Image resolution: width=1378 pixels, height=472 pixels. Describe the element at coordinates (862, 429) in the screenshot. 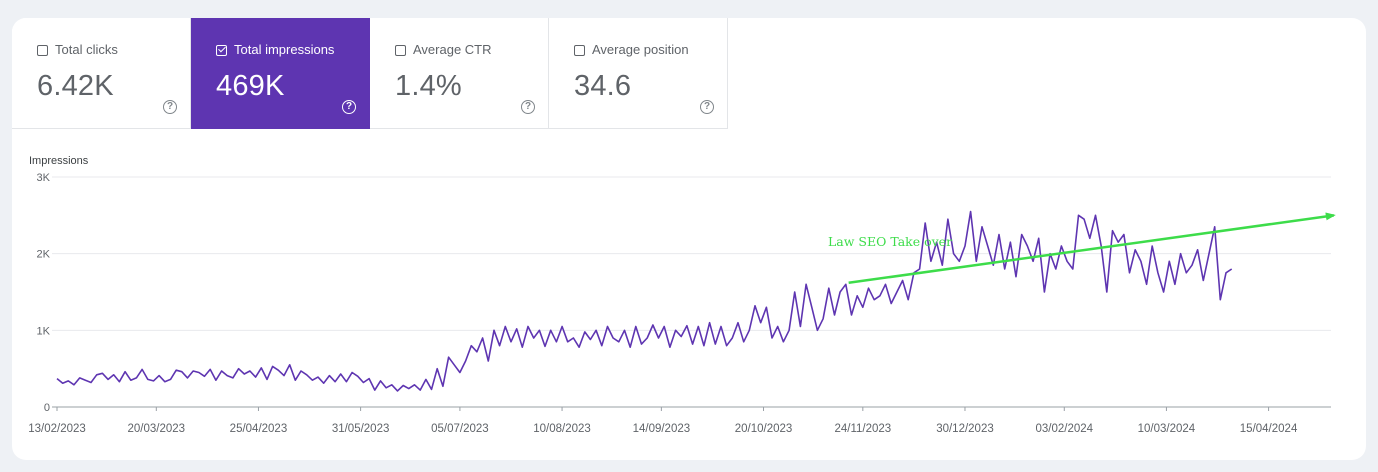

I see `x-tick-label: 24/11/2023` at that location.